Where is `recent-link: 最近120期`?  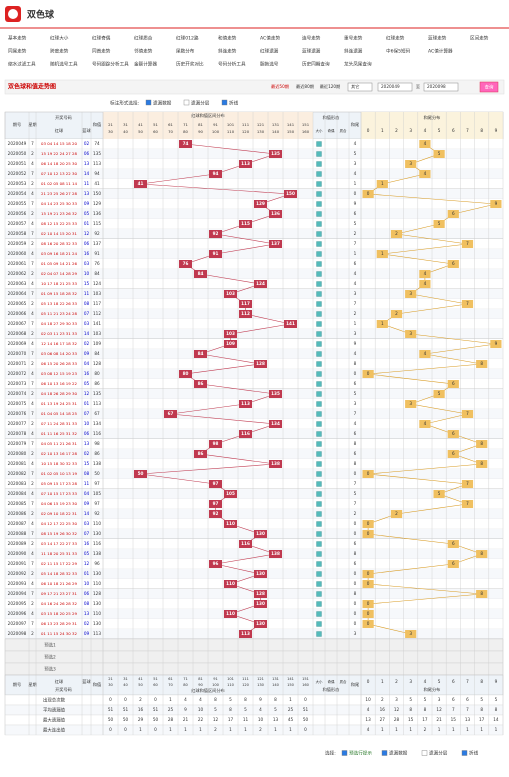
recent-link: 最近120期 is located at coordinates (330, 86).